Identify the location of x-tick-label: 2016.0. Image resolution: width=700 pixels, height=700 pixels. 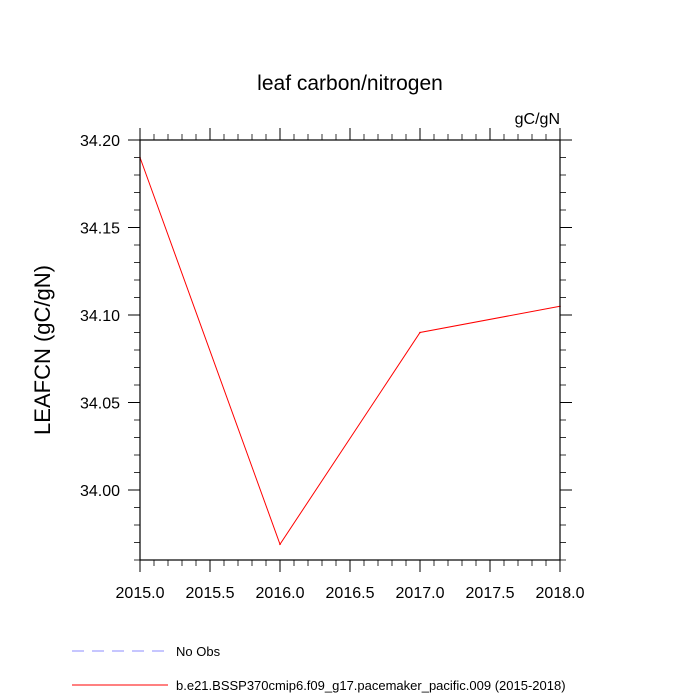
(280, 593).